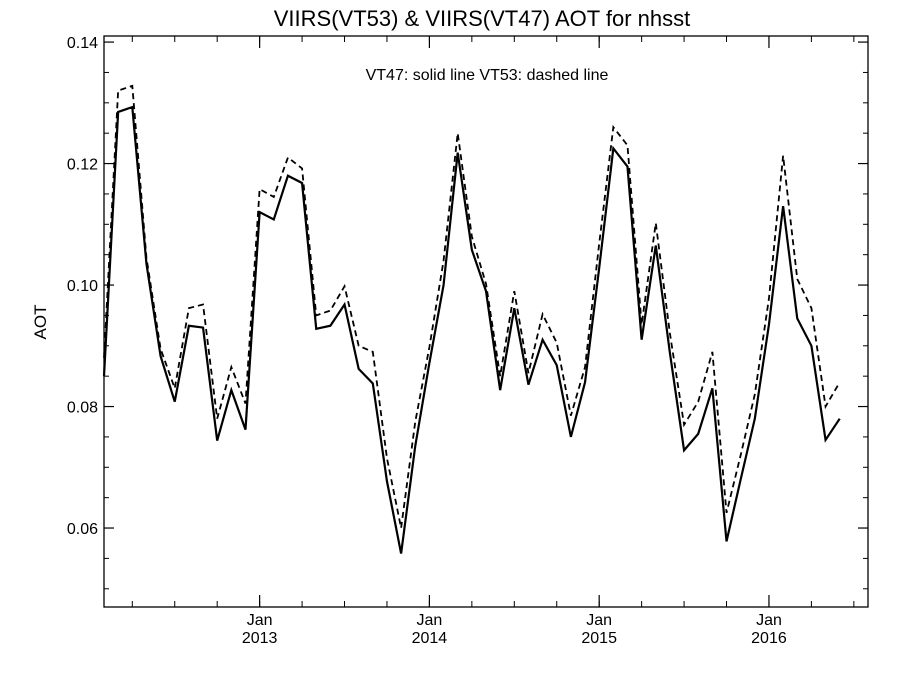 This screenshot has width=900, height=675. I want to click on y-axis-label: AOT, so click(40, 322).